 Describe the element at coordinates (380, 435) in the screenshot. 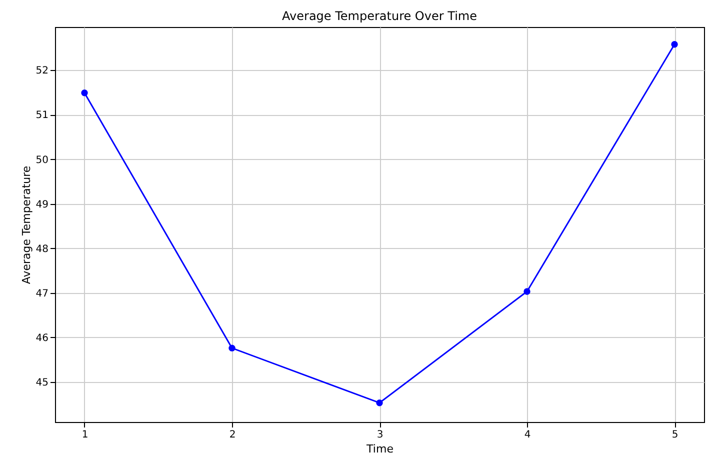

I see `x-tick-label: 3` at that location.